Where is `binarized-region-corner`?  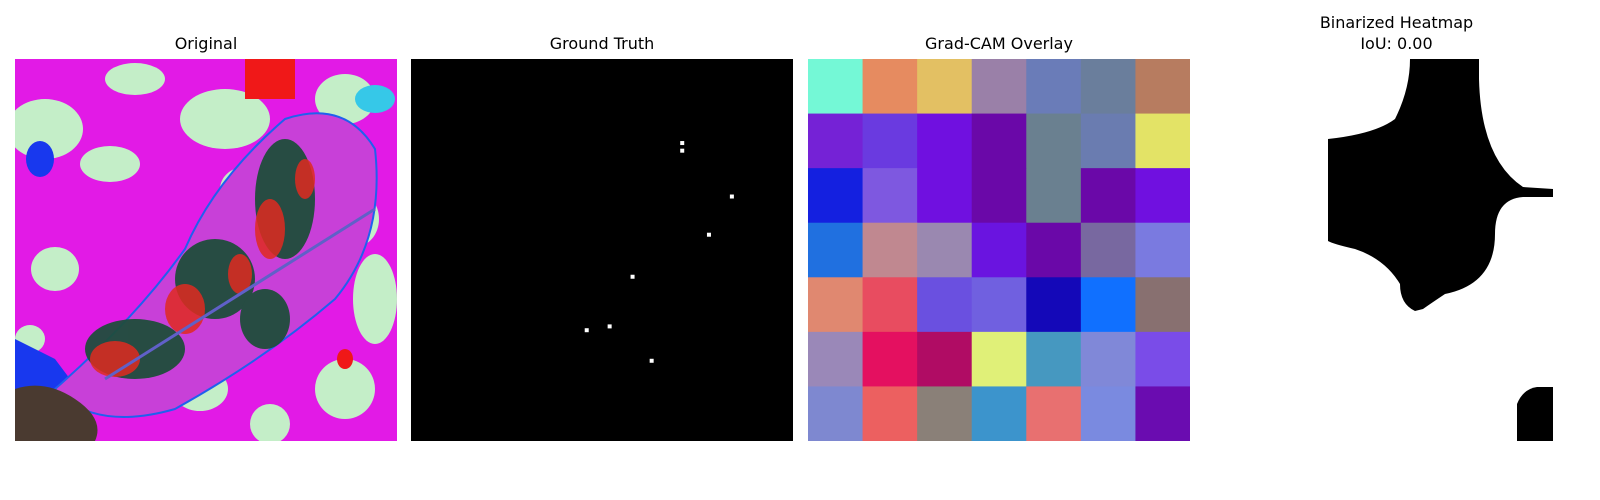 binarized-region-corner is located at coordinates (1535, 414).